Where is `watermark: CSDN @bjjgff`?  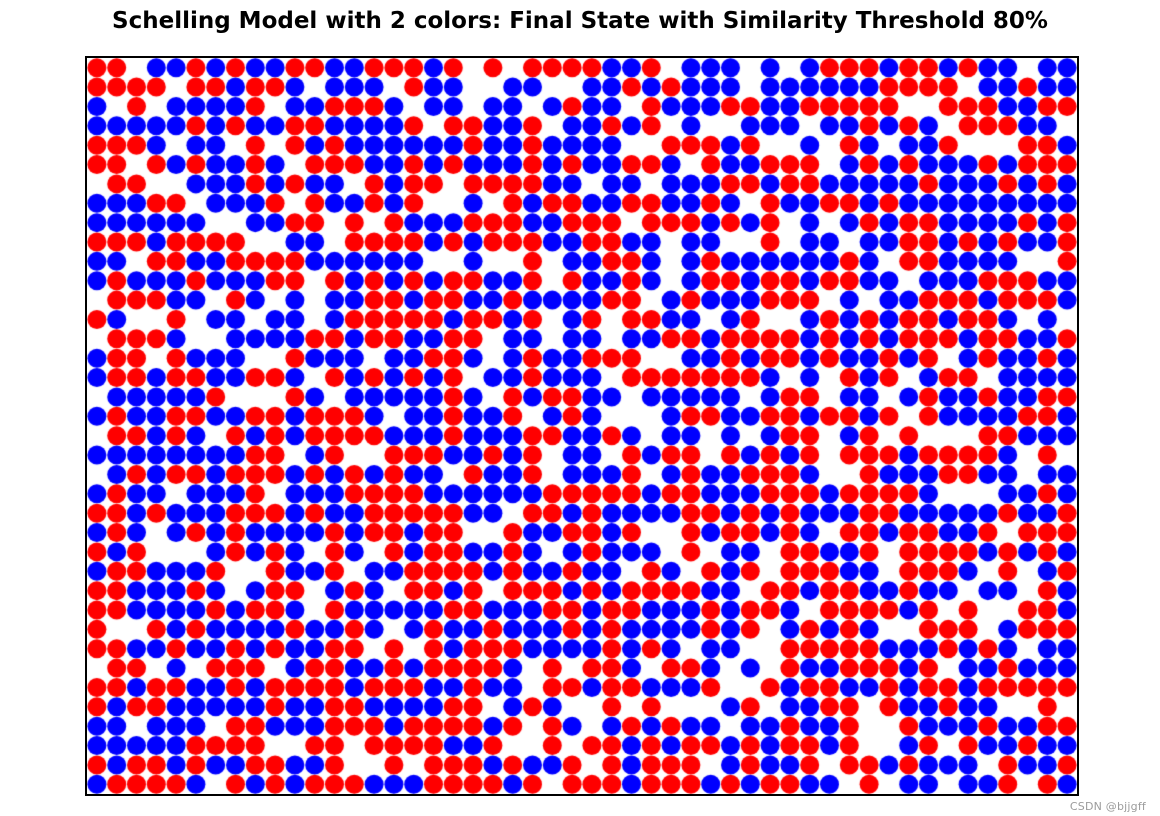
watermark: CSDN @bjjgff is located at coordinates (1107, 806).